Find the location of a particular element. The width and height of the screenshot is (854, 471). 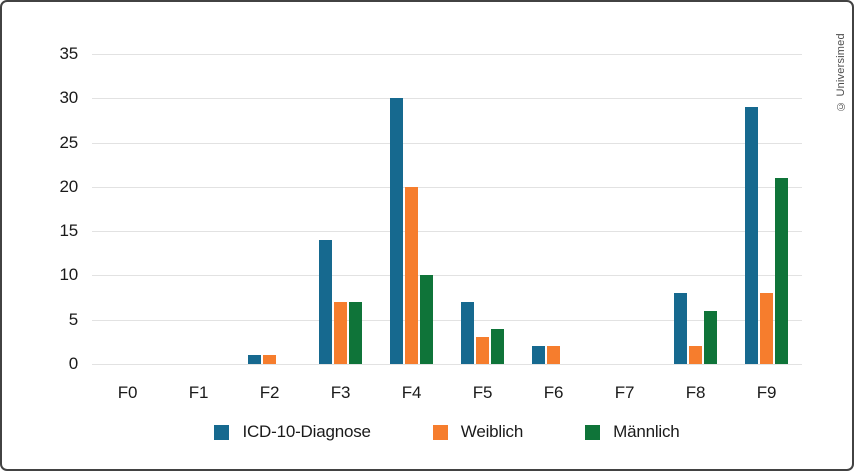

bar-f8-weiblich is located at coordinates (695, 355).